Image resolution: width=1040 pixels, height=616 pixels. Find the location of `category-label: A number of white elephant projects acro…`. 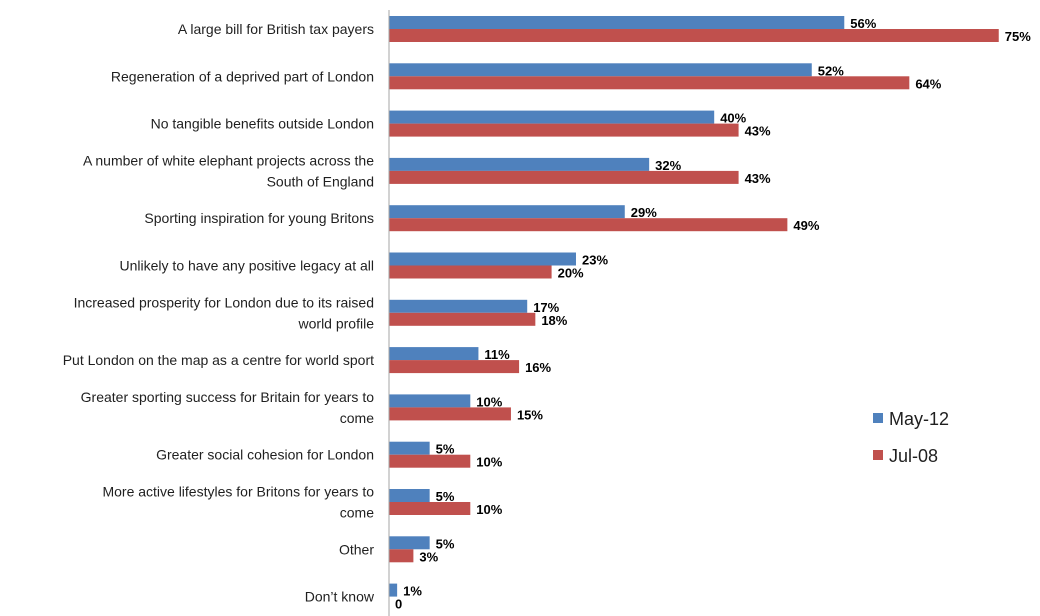

category-label: A number of white elephant projects acro… is located at coordinates (228, 170).